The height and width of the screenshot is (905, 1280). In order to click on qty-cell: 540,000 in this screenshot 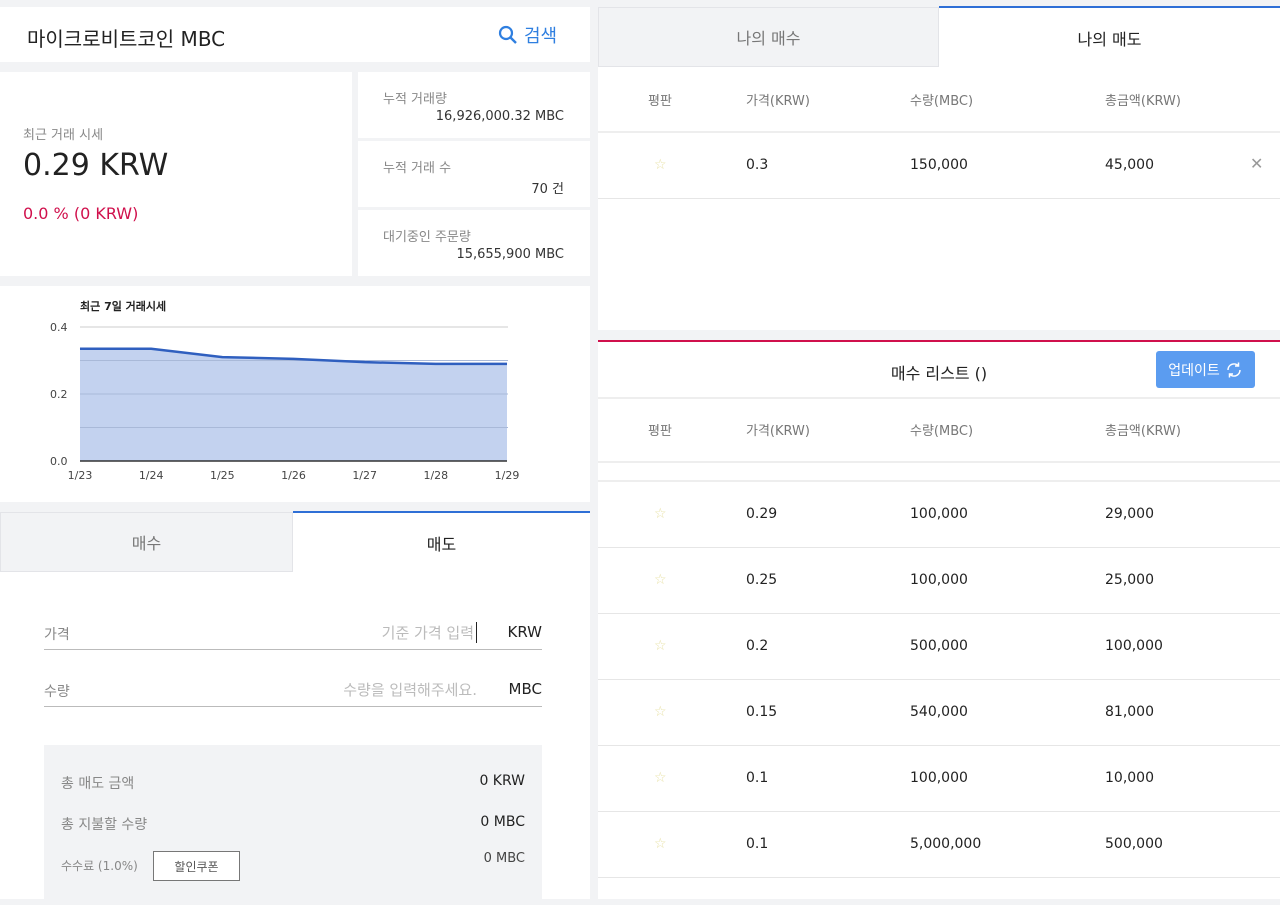, I will do `click(939, 712)`.